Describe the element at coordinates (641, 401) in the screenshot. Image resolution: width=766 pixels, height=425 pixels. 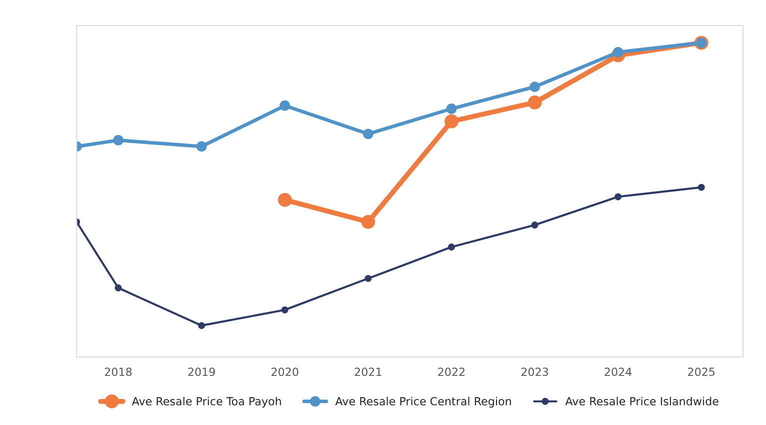
I see `legend-label: Ave Resale Price Islandwide` at that location.